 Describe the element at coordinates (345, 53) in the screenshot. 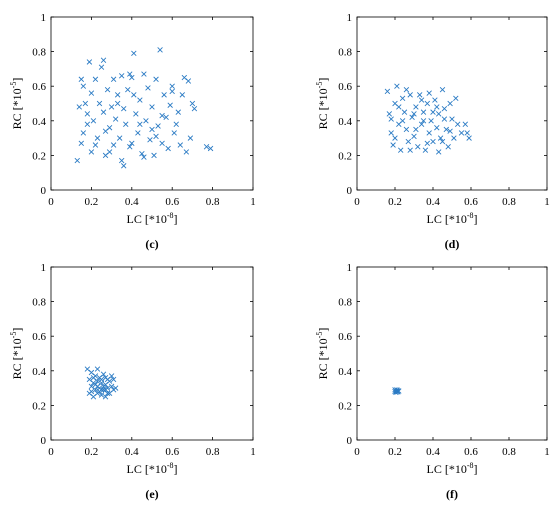

I see `y-tick-label: 0.8` at that location.